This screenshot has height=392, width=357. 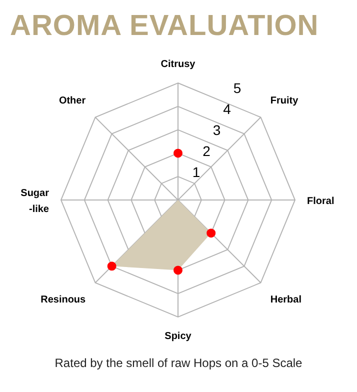 I want to click on spoke-label: Sugar-like, so click(x=35, y=201).